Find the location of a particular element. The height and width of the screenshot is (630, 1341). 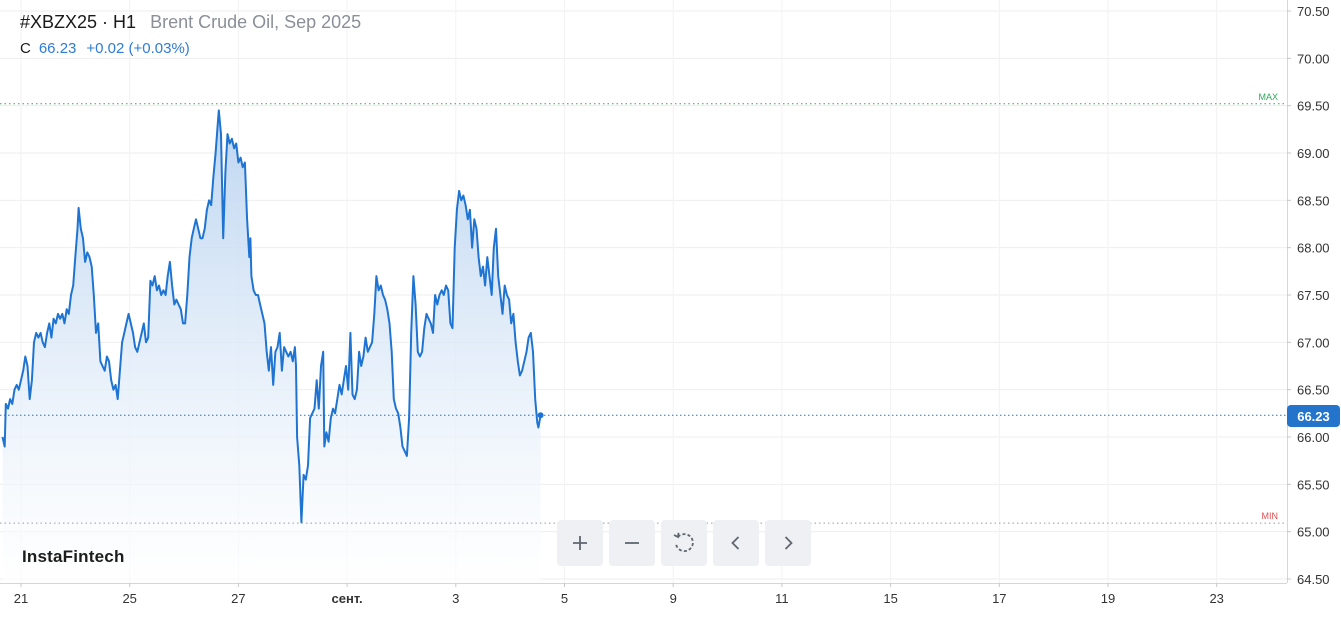

brand-logo: InstaFintech is located at coordinates (73, 556).